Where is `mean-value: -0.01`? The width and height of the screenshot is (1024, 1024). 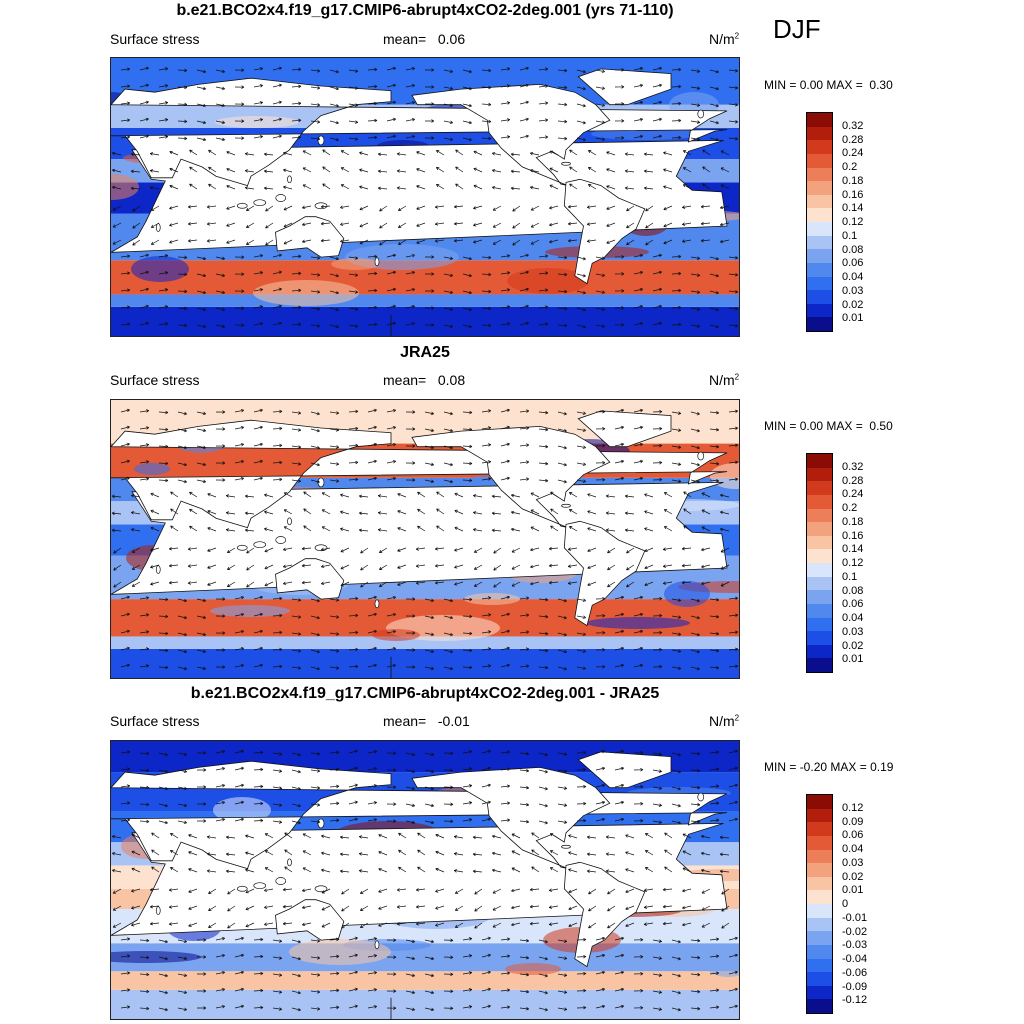 mean-value: -0.01 is located at coordinates (453, 721).